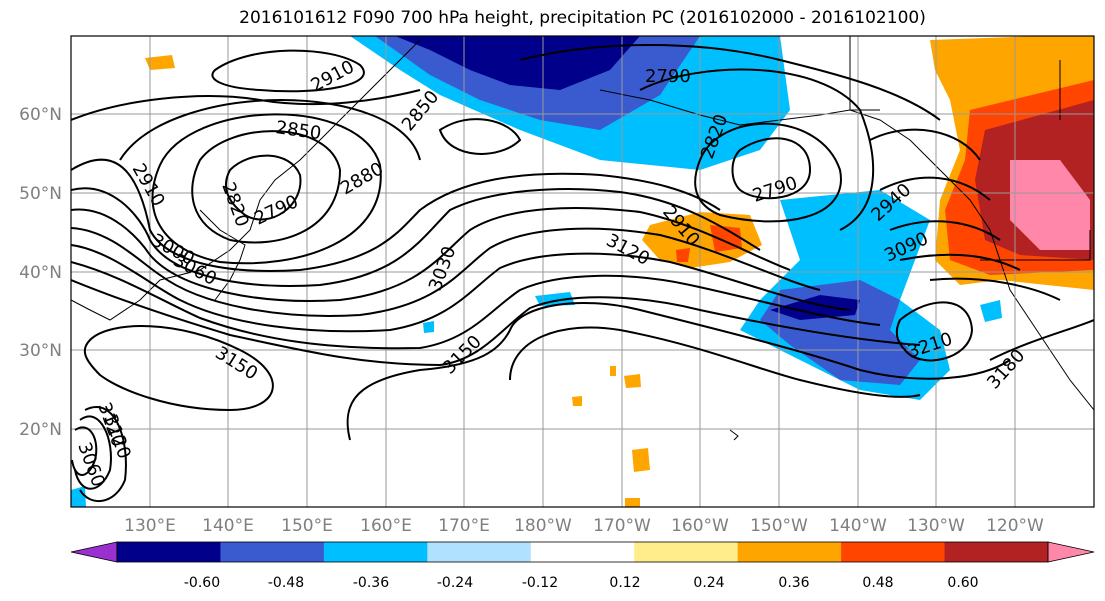 The height and width of the screenshot is (601, 1105). What do you see at coordinates (40, 115) in the screenshot?
I see `lat-label: 60°N` at bounding box center [40, 115].